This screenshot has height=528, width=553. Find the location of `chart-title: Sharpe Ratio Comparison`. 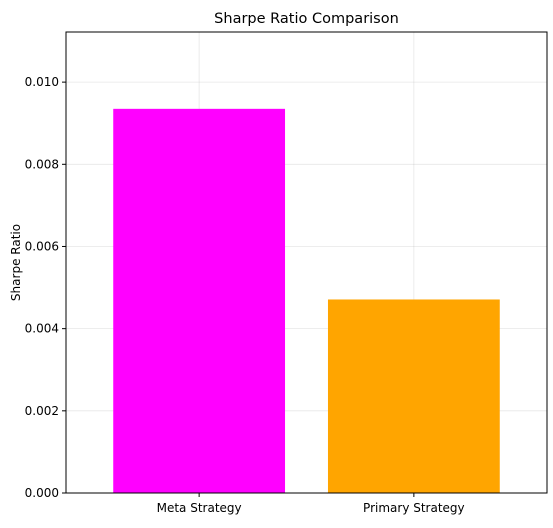

chart-title: Sharpe Ratio Comparison is located at coordinates (306, 19).